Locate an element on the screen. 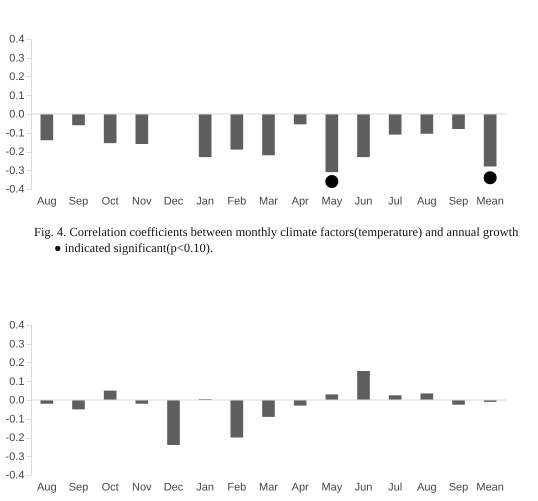  text: ● indicated significant(p<0.10). is located at coordinates (133, 248).